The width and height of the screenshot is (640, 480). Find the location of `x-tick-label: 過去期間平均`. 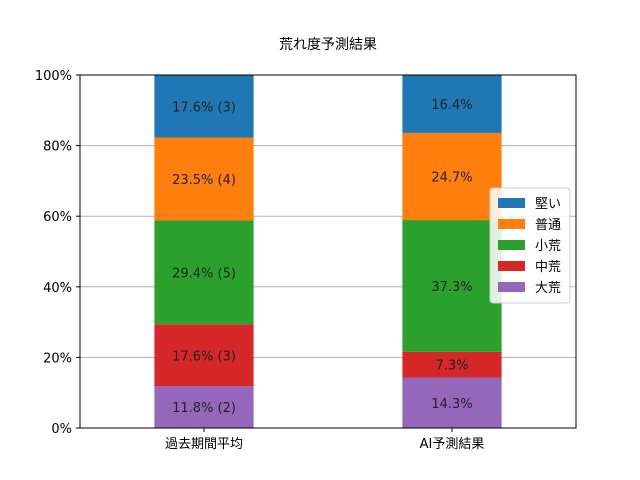

x-tick-label: 過去期間平均 is located at coordinates (204, 444).